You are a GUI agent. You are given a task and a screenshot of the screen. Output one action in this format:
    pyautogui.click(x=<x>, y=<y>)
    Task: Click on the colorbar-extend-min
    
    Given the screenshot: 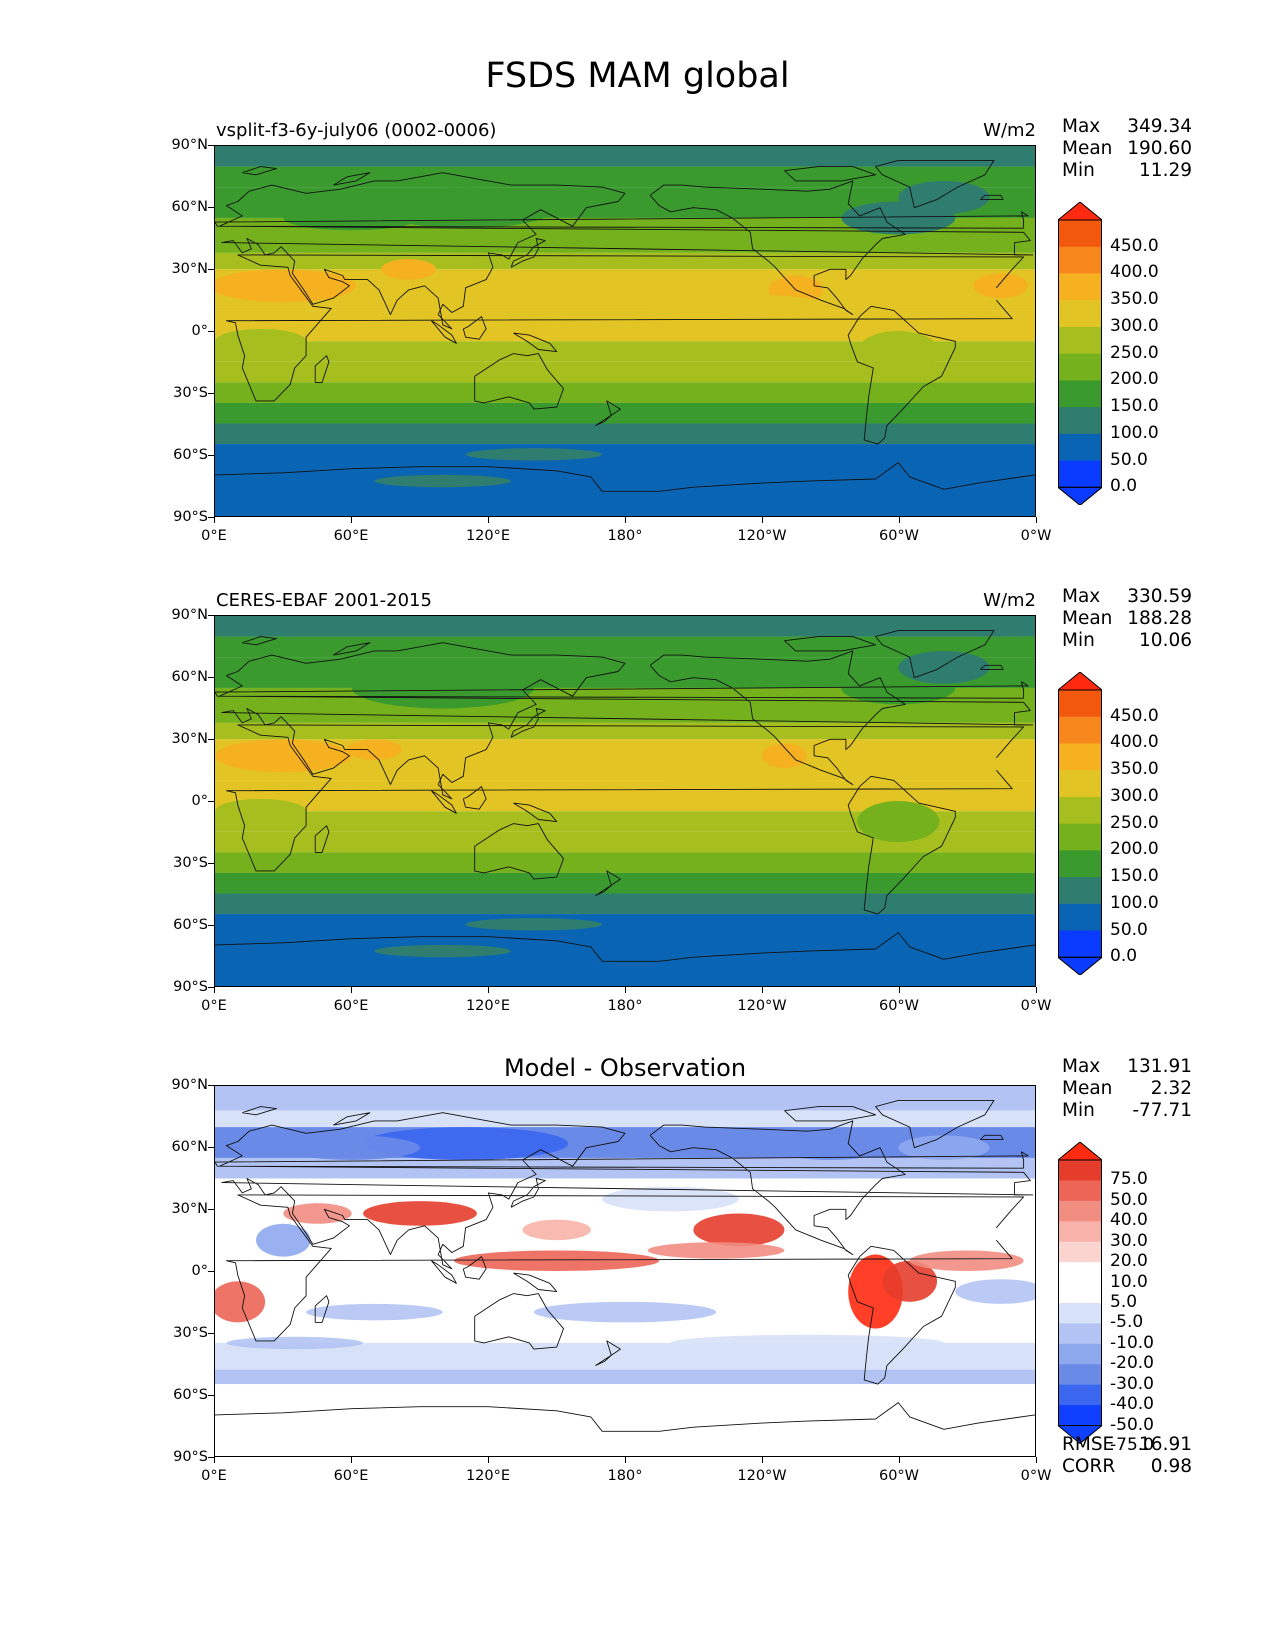 What is the action you would take?
    pyautogui.click(x=1080, y=966)
    